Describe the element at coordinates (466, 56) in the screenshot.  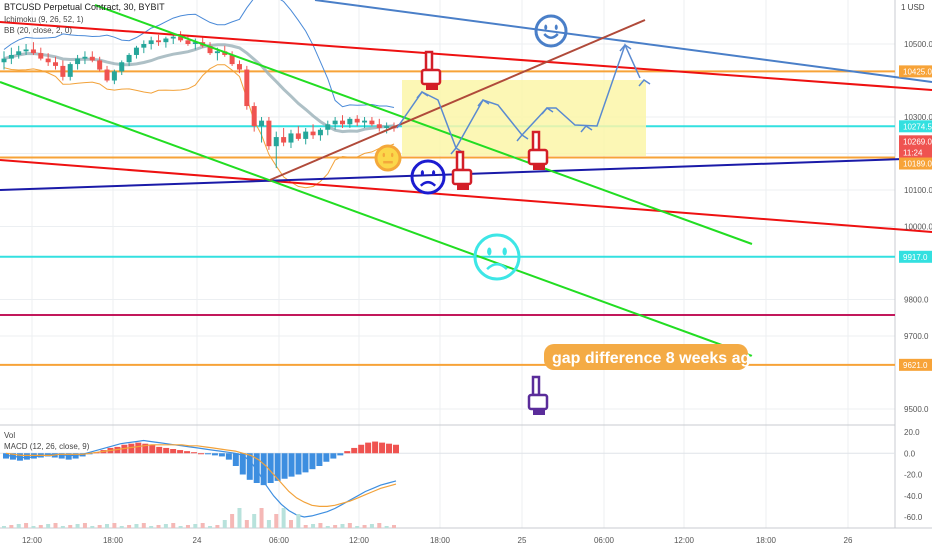
I see `red-trend-upper` at that location.